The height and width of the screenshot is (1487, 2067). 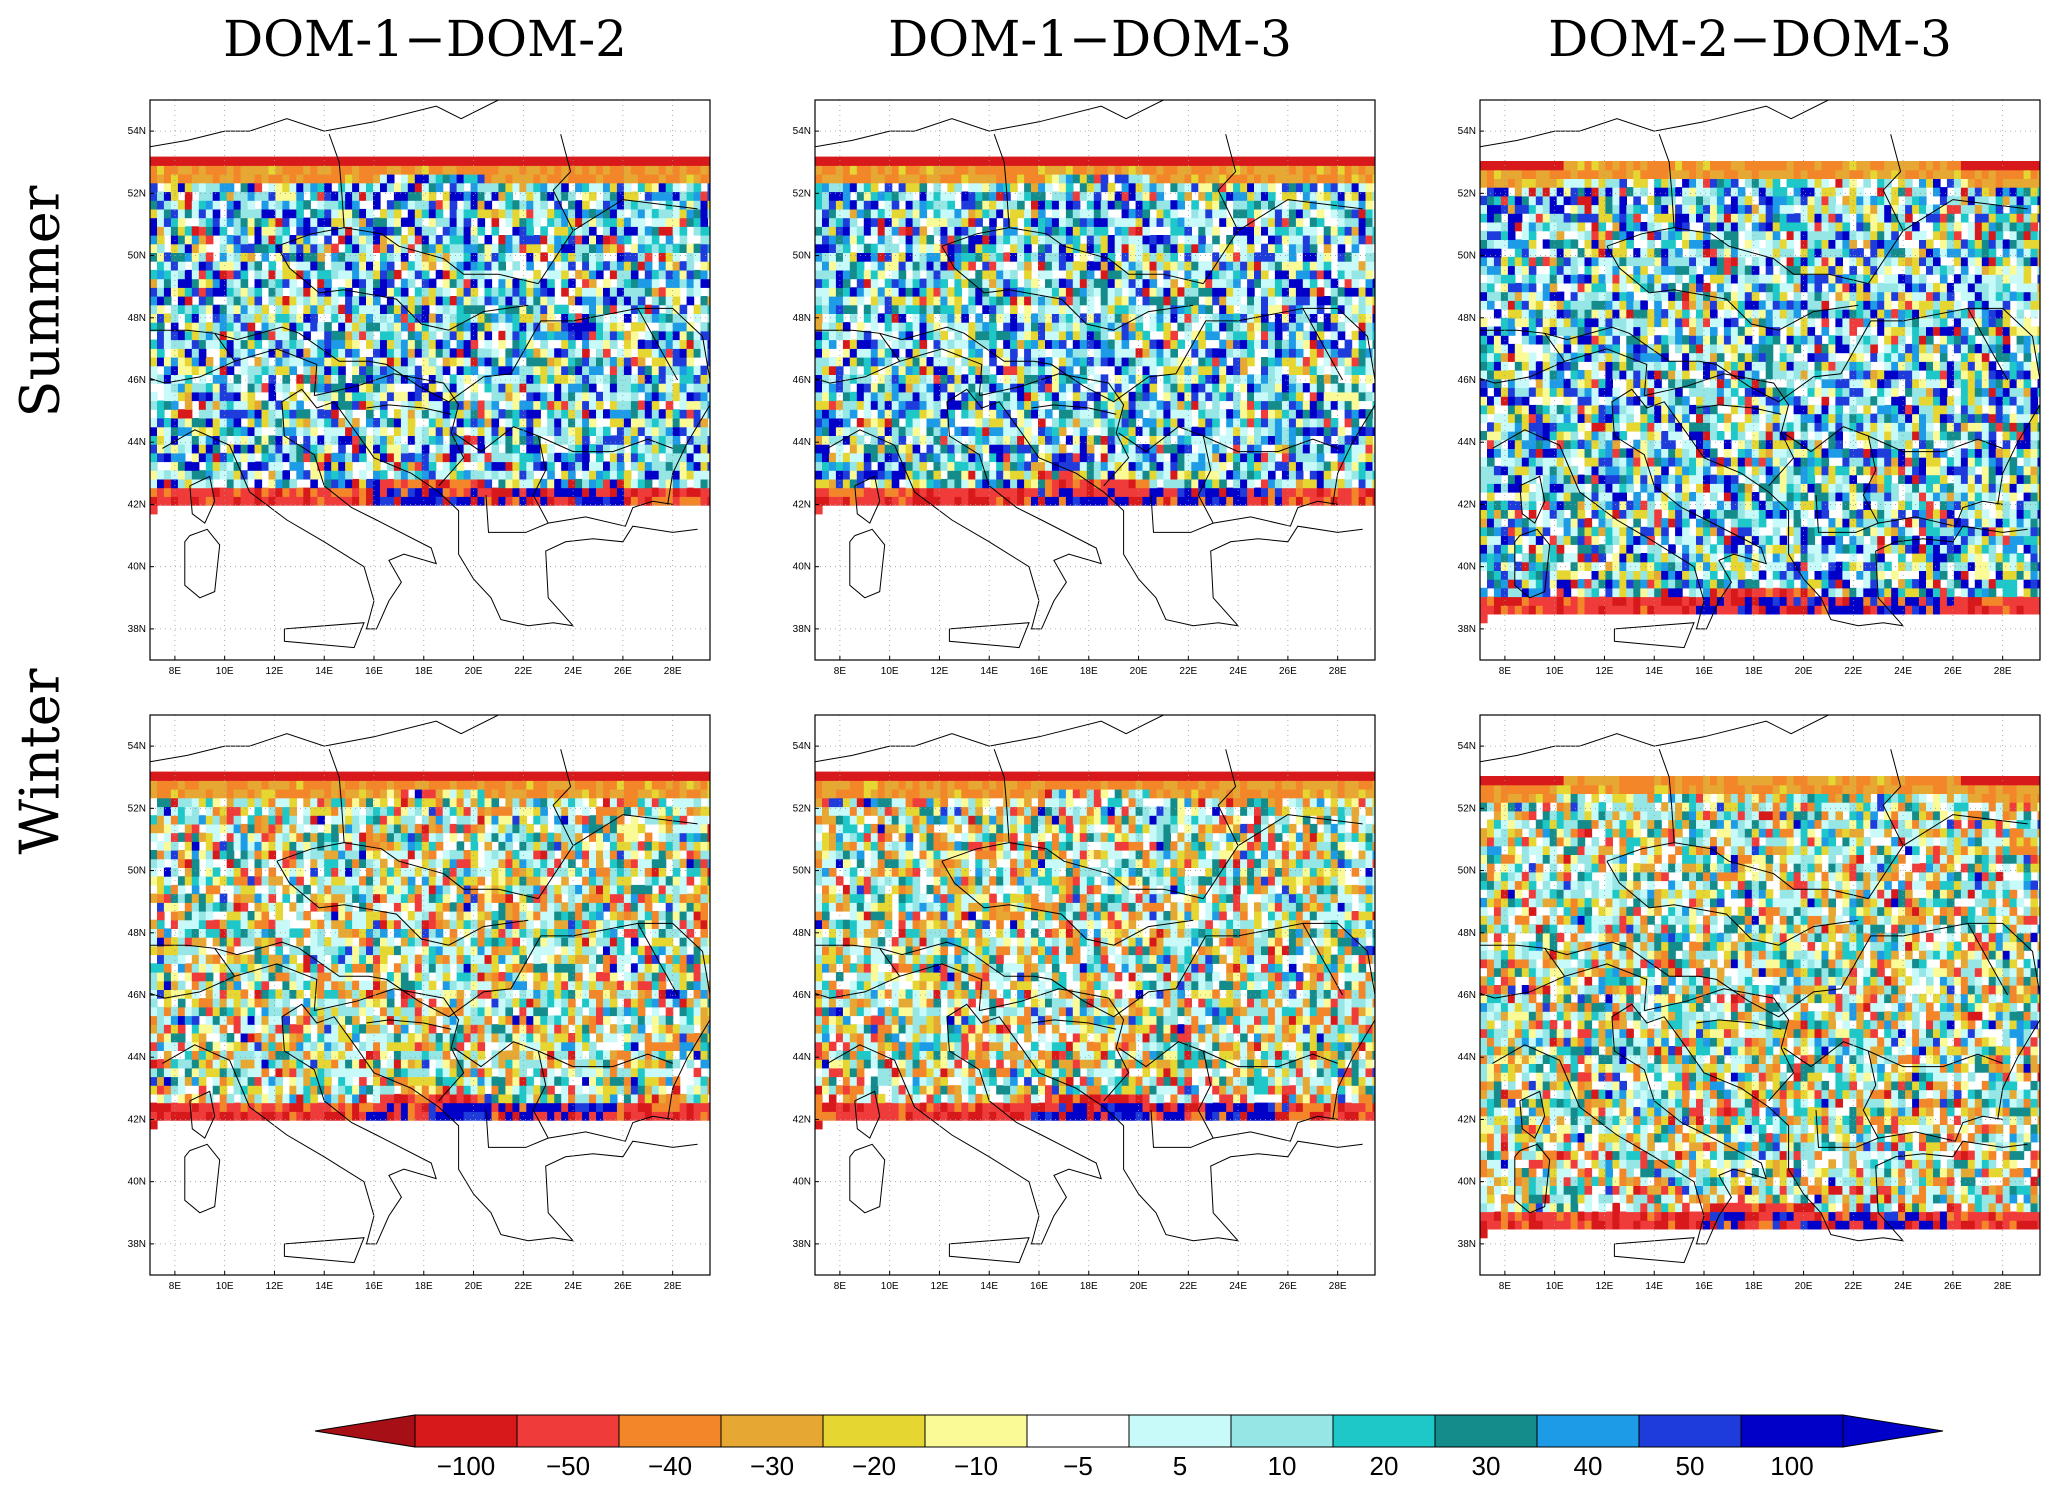 What do you see at coordinates (425, 39) in the screenshot?
I see `column-title-dom1-dom2: DOM-1−DOM-2` at bounding box center [425, 39].